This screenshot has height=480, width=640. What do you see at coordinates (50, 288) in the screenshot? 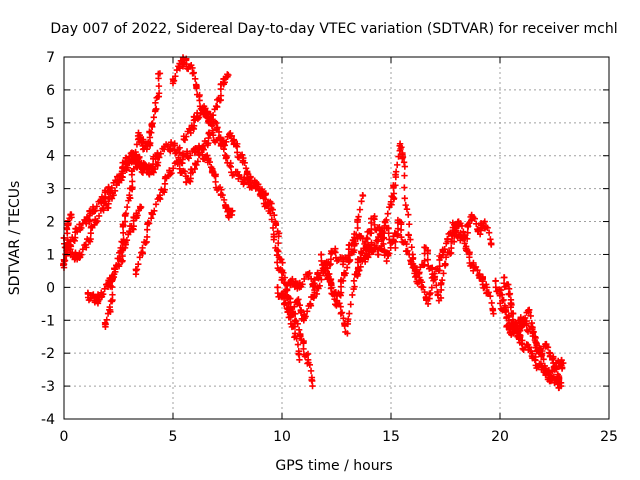
I see `y-tick-label: 0` at bounding box center [50, 288].